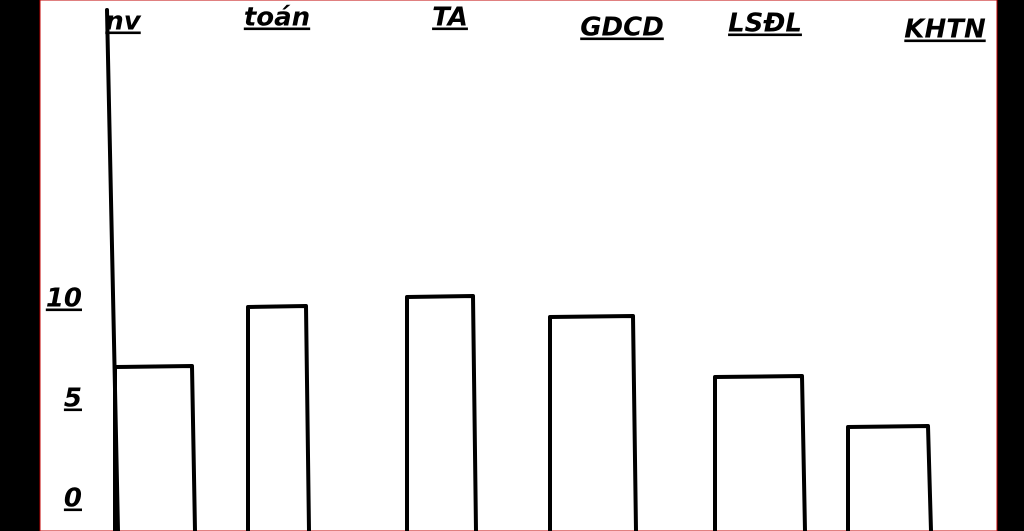  I want to click on category-label: TA, so click(450, 18).